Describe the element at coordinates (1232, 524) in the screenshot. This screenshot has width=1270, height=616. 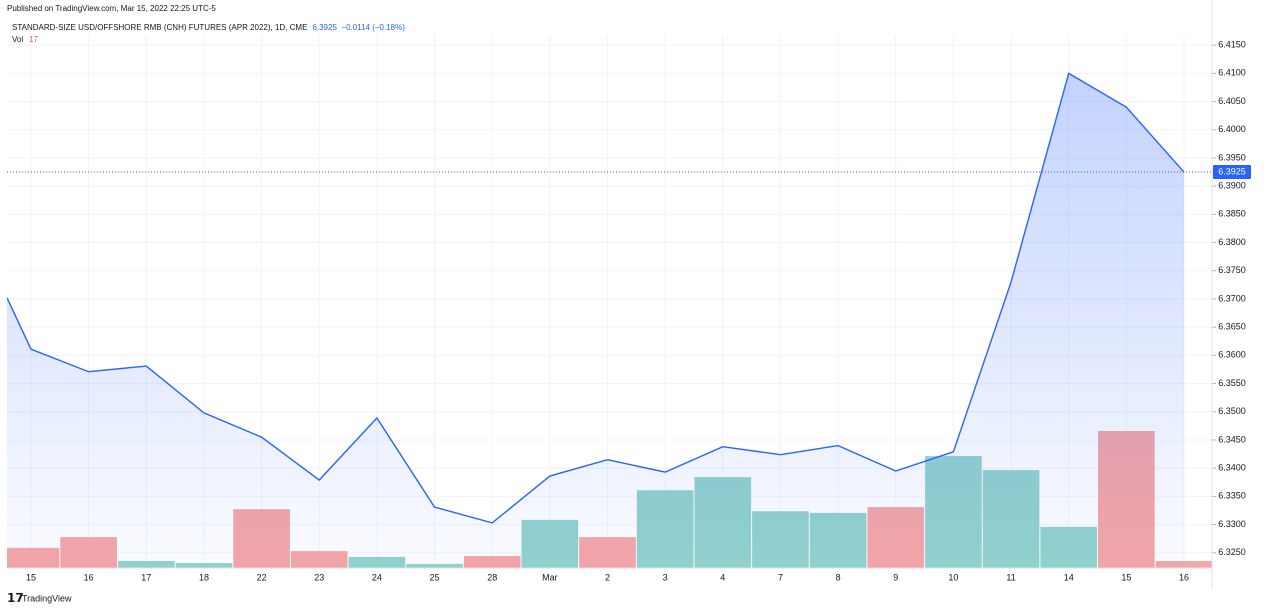
I see `y-tick-label: 6.3300` at that location.